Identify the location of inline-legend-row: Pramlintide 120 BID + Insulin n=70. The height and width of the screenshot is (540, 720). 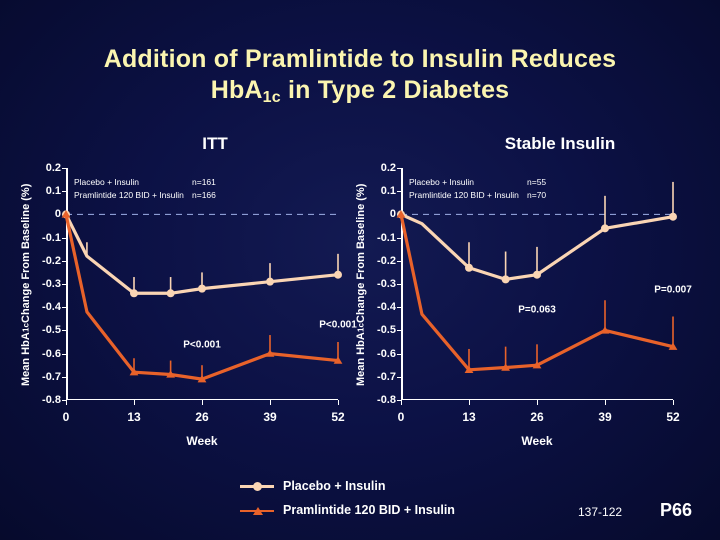
(477, 195).